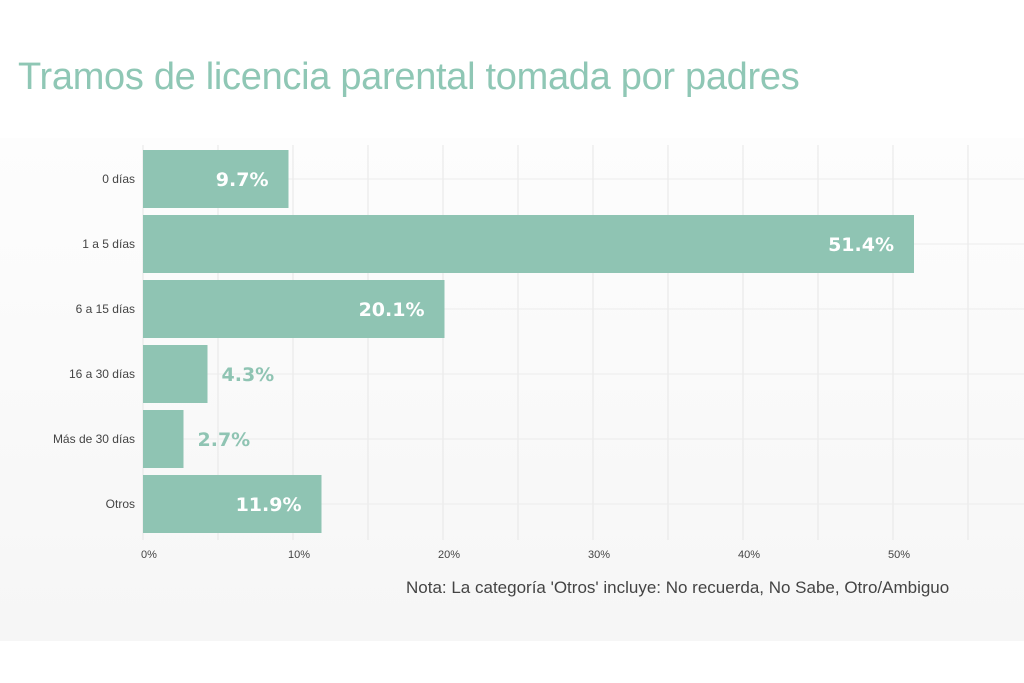  Describe the element at coordinates (120, 504) in the screenshot. I see `category-label: Otros` at that location.